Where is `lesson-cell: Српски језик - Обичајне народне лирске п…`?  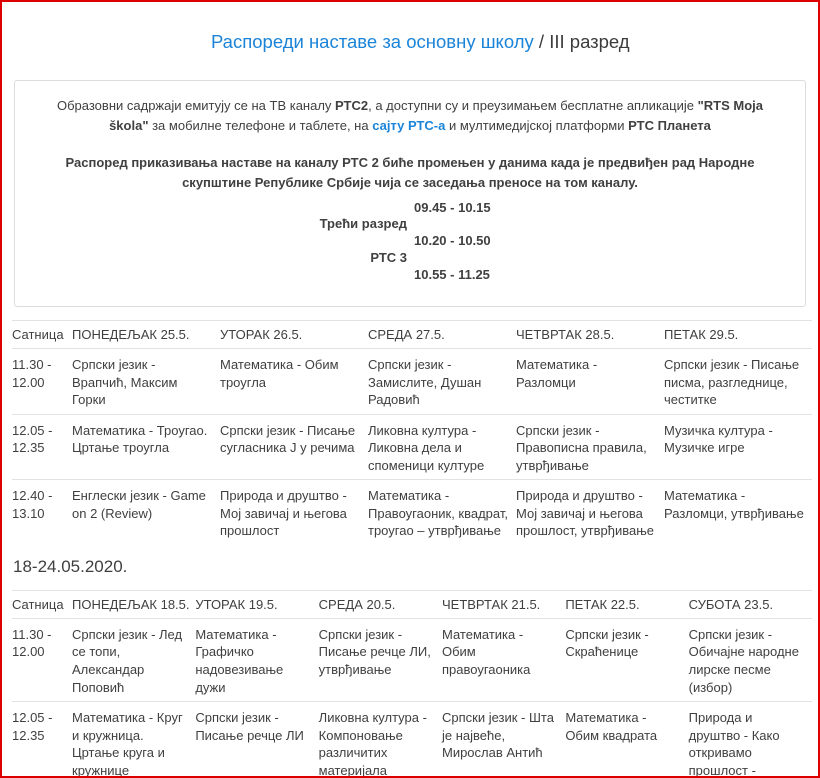
lesson-cell: Српски језик - Обичајне народне лирске п… is located at coordinates (743, 660).